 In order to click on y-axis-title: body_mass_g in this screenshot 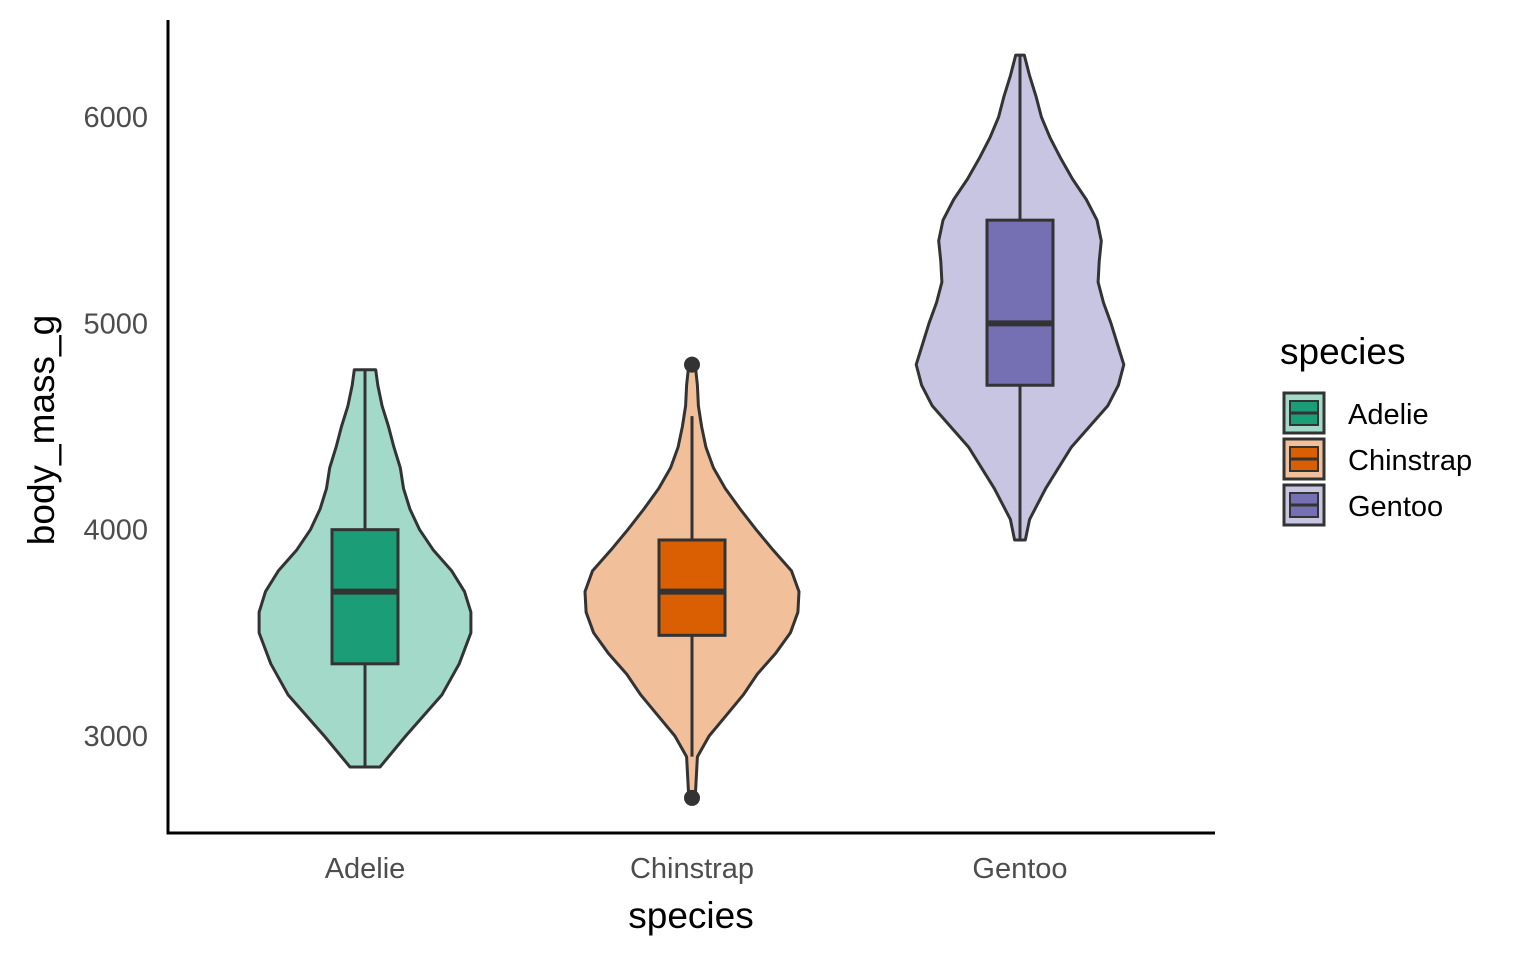, I will do `click(41, 430)`.